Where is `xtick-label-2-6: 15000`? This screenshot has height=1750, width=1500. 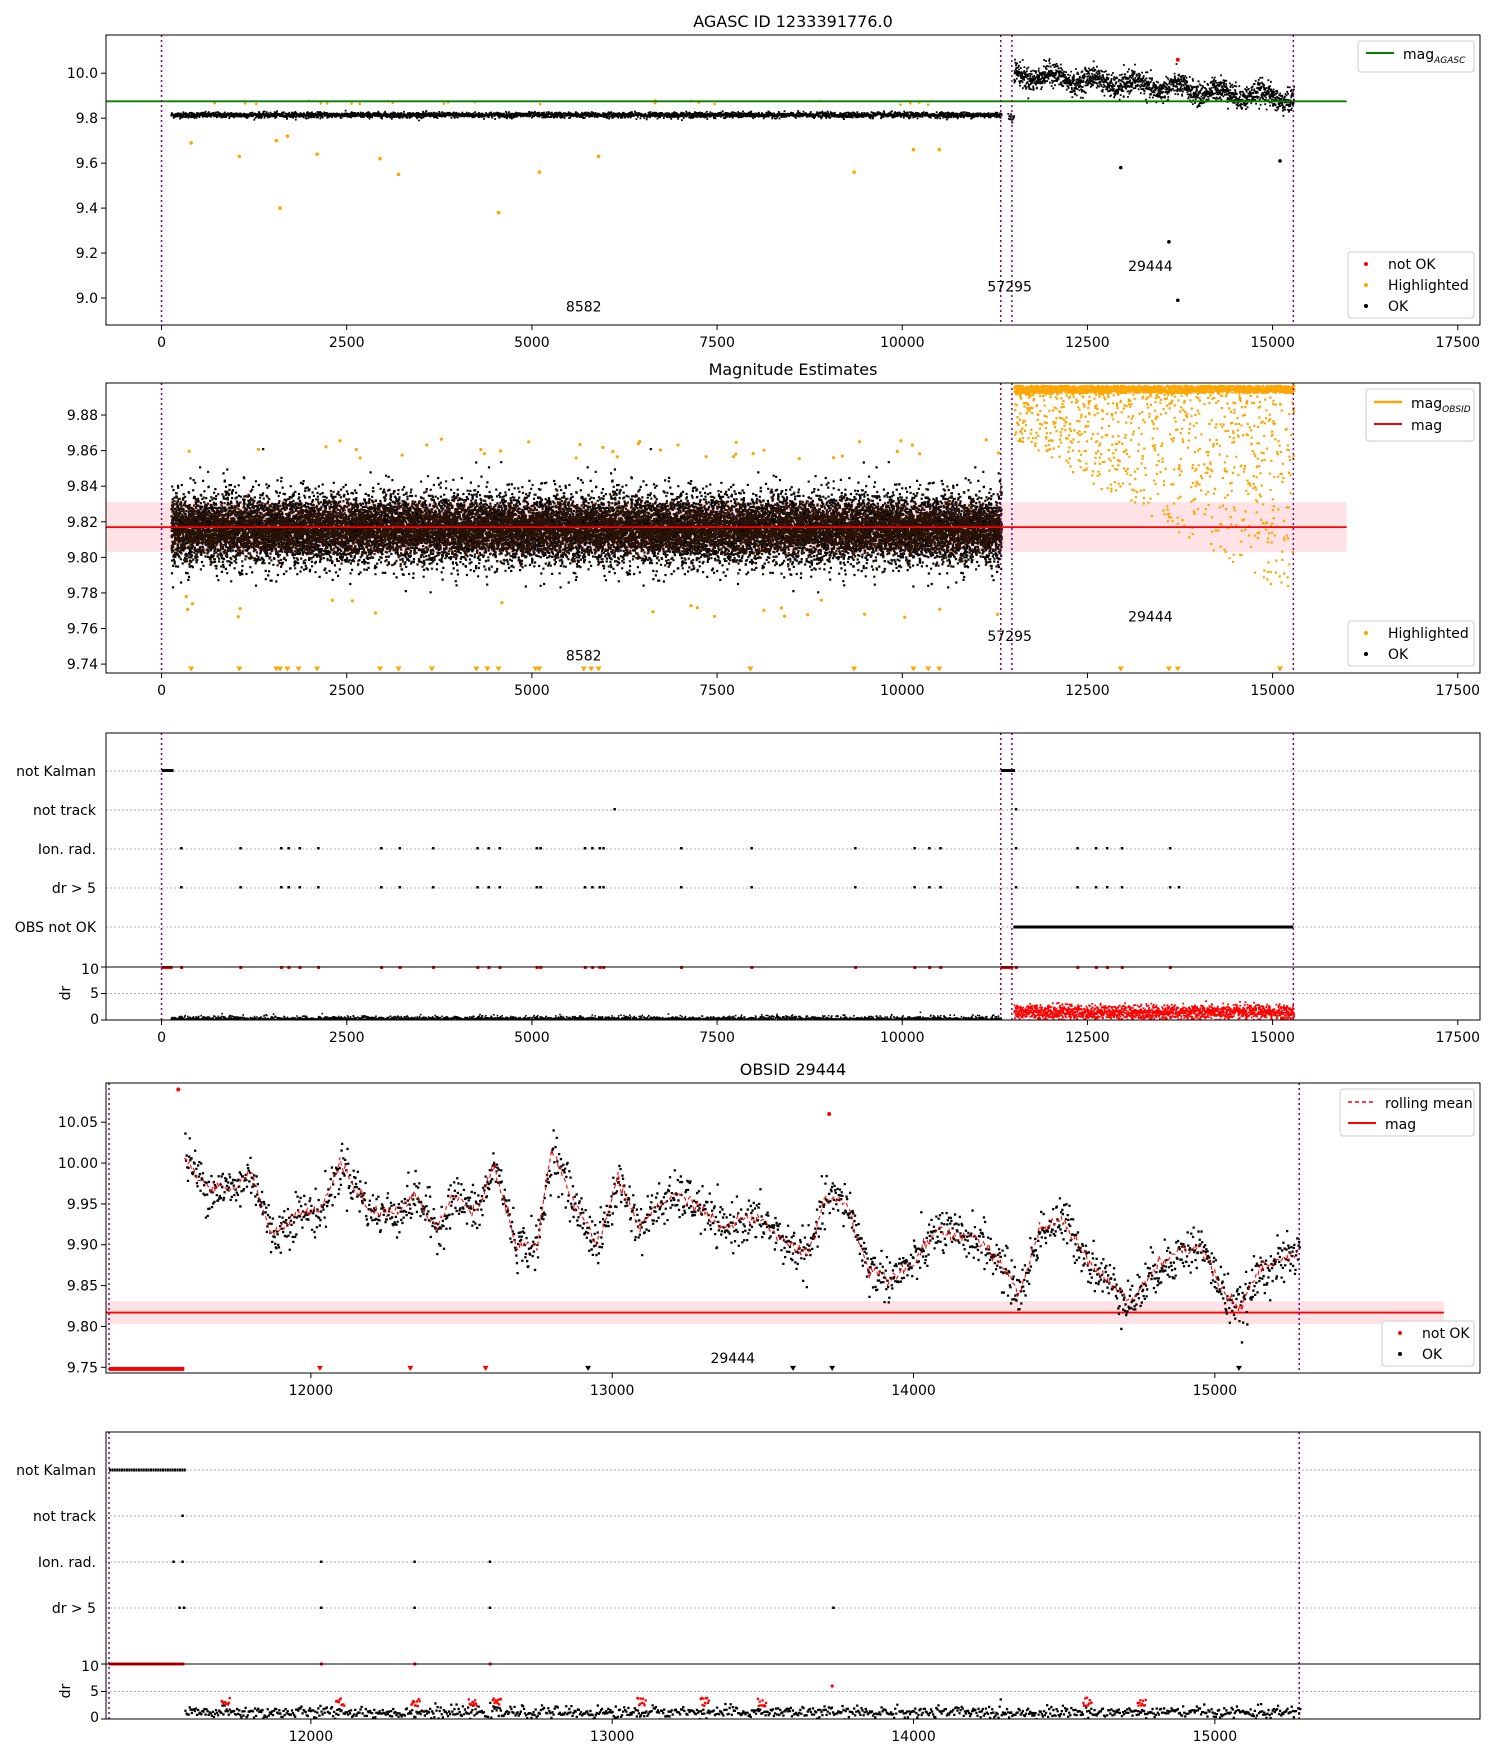 xtick-label-2-6: 15000 is located at coordinates (1272, 691).